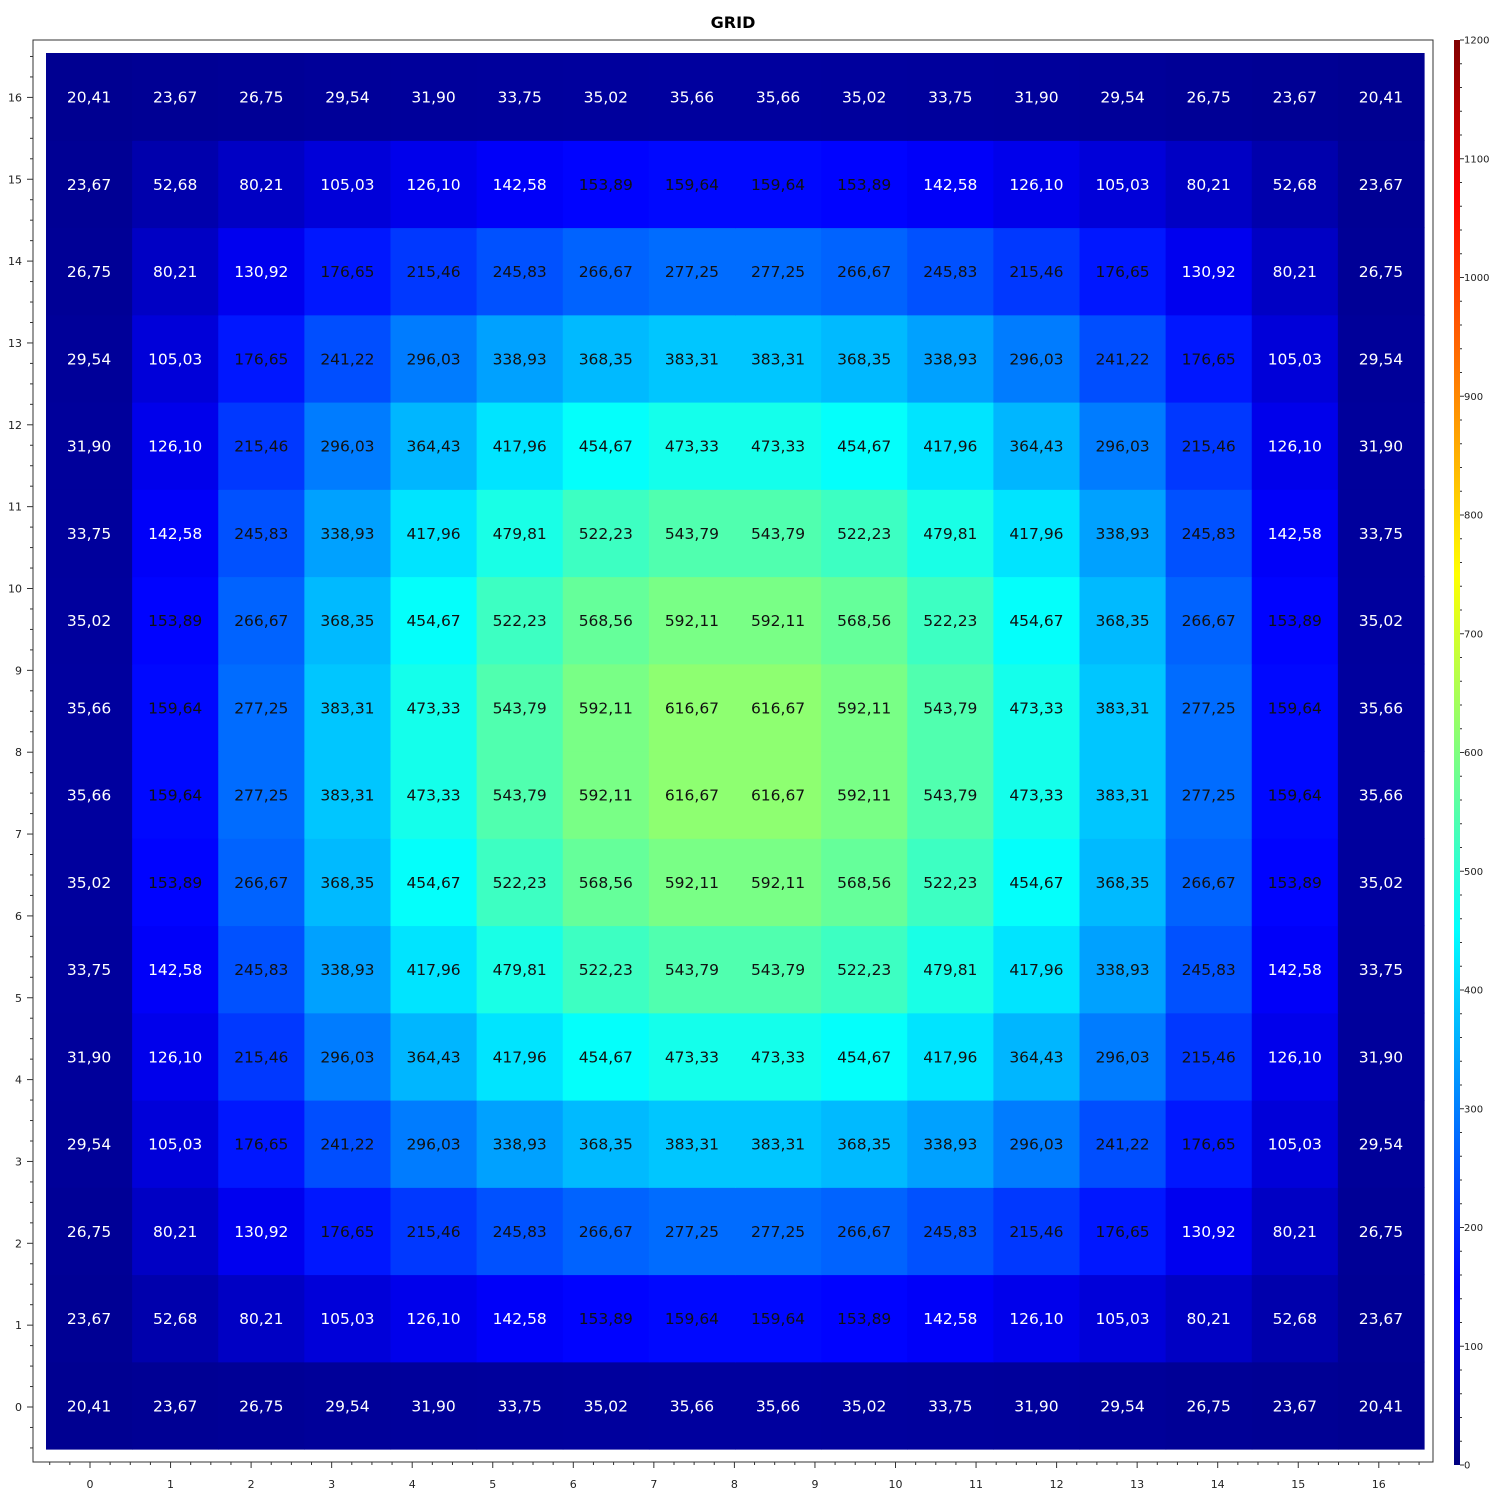 The height and width of the screenshot is (1500, 1500). I want to click on y-tick-label: 14, so click(15, 261).